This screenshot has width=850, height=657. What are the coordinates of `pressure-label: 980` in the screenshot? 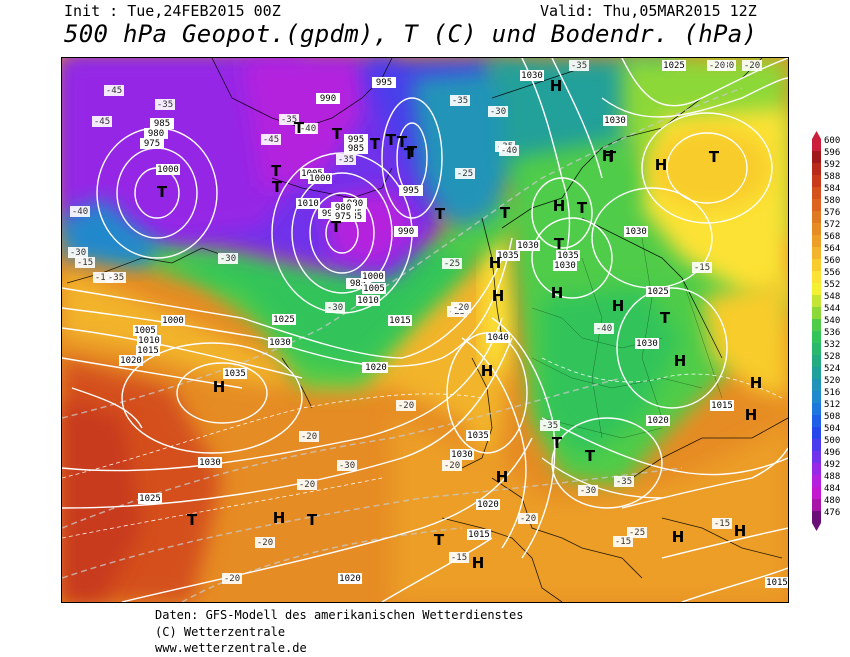 It's located at (156, 133).